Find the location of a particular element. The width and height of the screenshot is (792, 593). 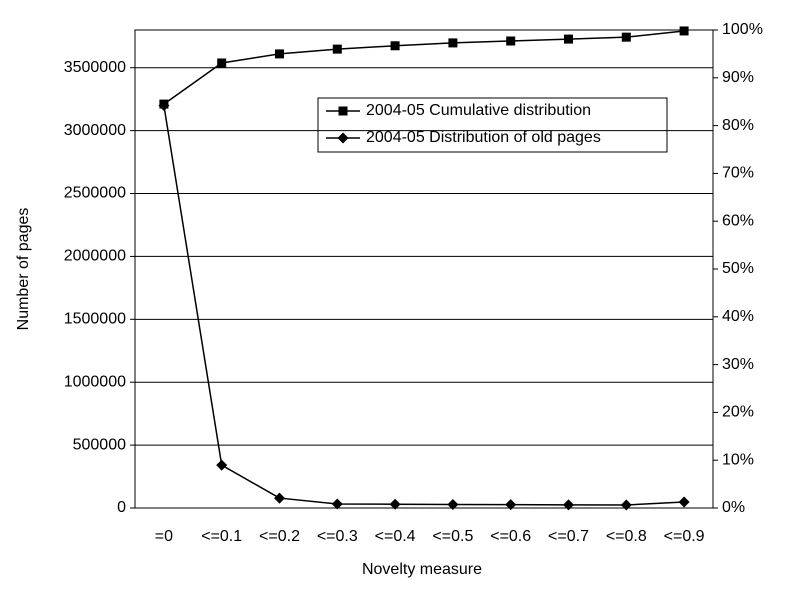

y-tick-label: 1500000 is located at coordinates (95, 319).